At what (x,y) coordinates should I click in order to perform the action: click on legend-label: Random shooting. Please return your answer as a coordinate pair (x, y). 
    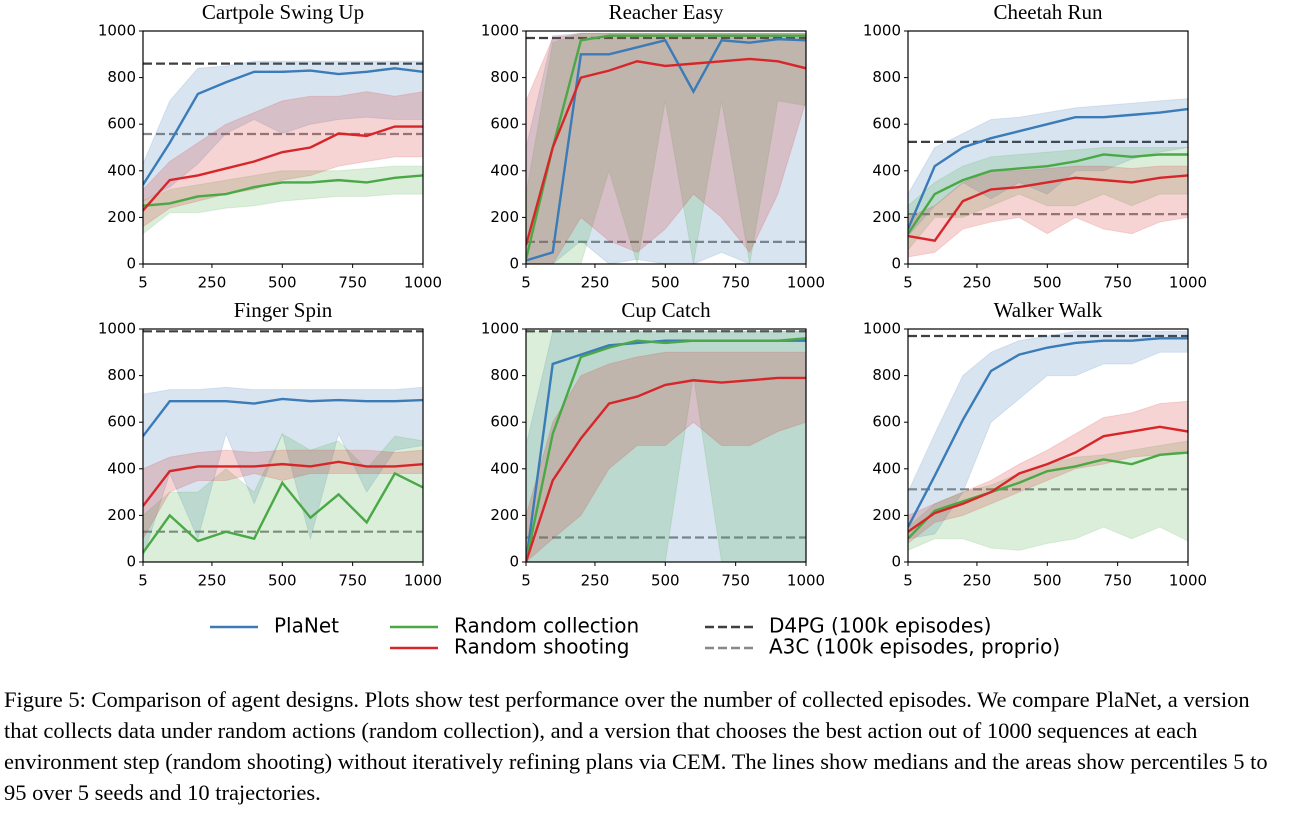
    Looking at the image, I should click on (542, 647).